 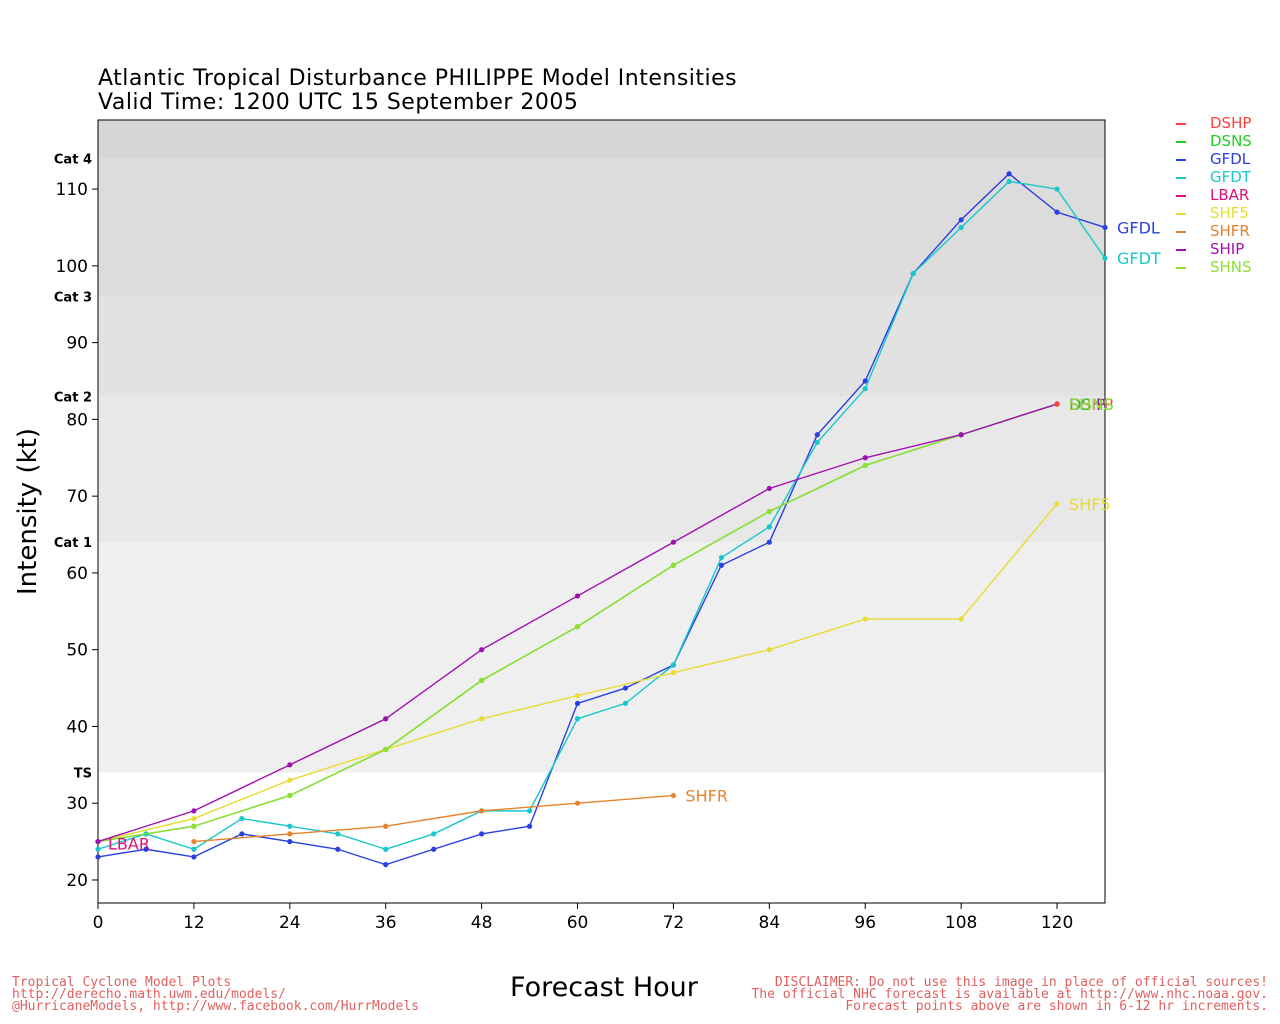 I want to click on legend-label: GFDL, so click(x=1230, y=159).